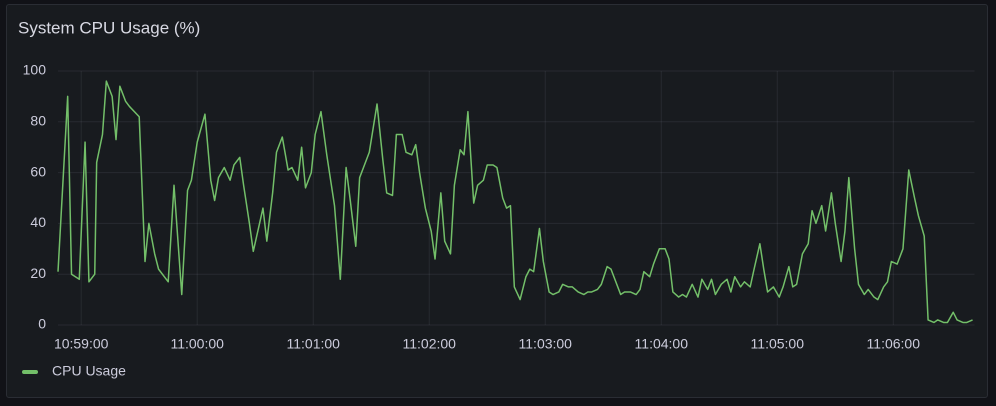  Describe the element at coordinates (38, 222) in the screenshot. I see `y-tick-label: 40` at that location.